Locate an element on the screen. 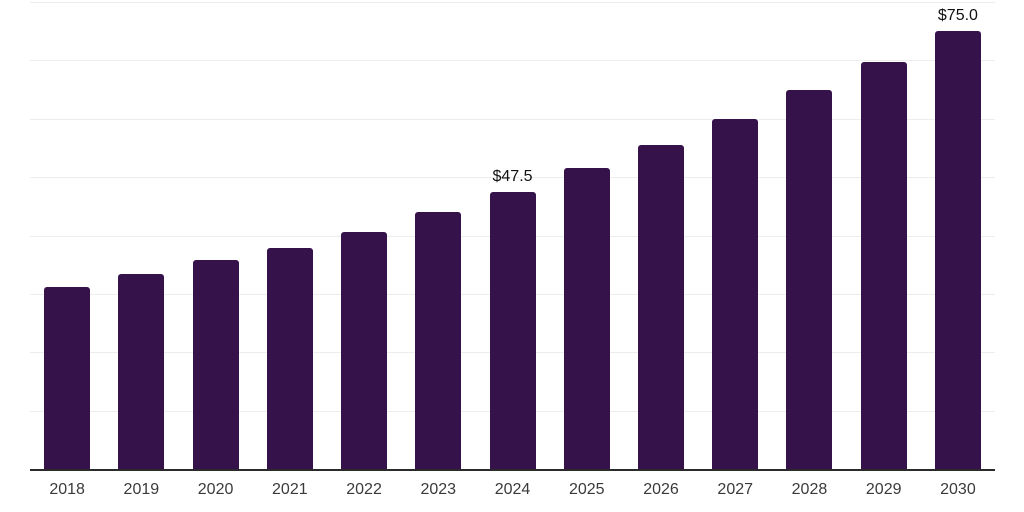  bar-2026 is located at coordinates (660, 307).